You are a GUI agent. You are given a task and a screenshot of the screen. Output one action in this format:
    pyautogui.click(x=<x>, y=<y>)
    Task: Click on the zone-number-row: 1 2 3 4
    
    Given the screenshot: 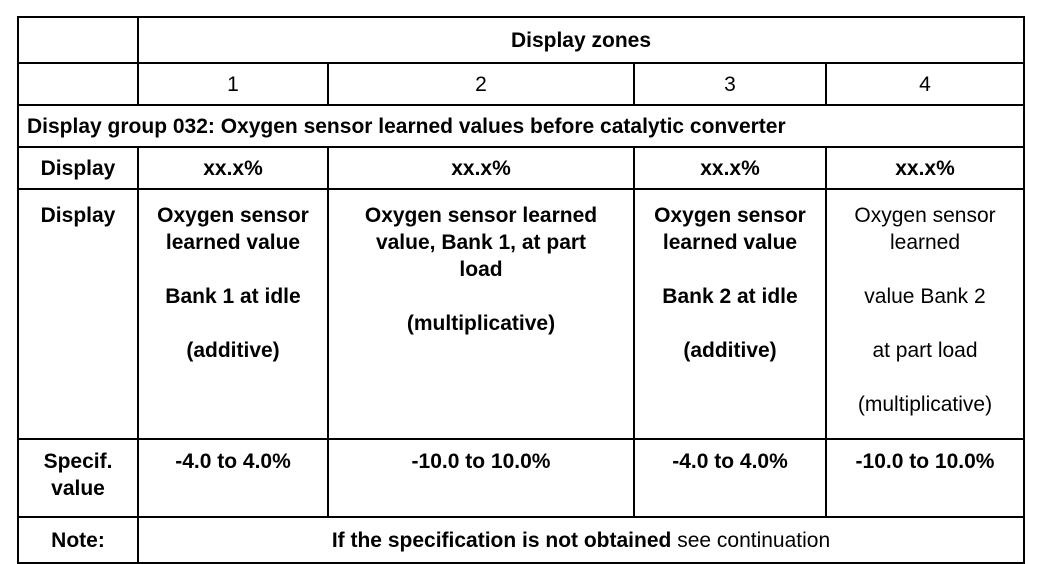 What is the action you would take?
    pyautogui.click(x=521, y=84)
    